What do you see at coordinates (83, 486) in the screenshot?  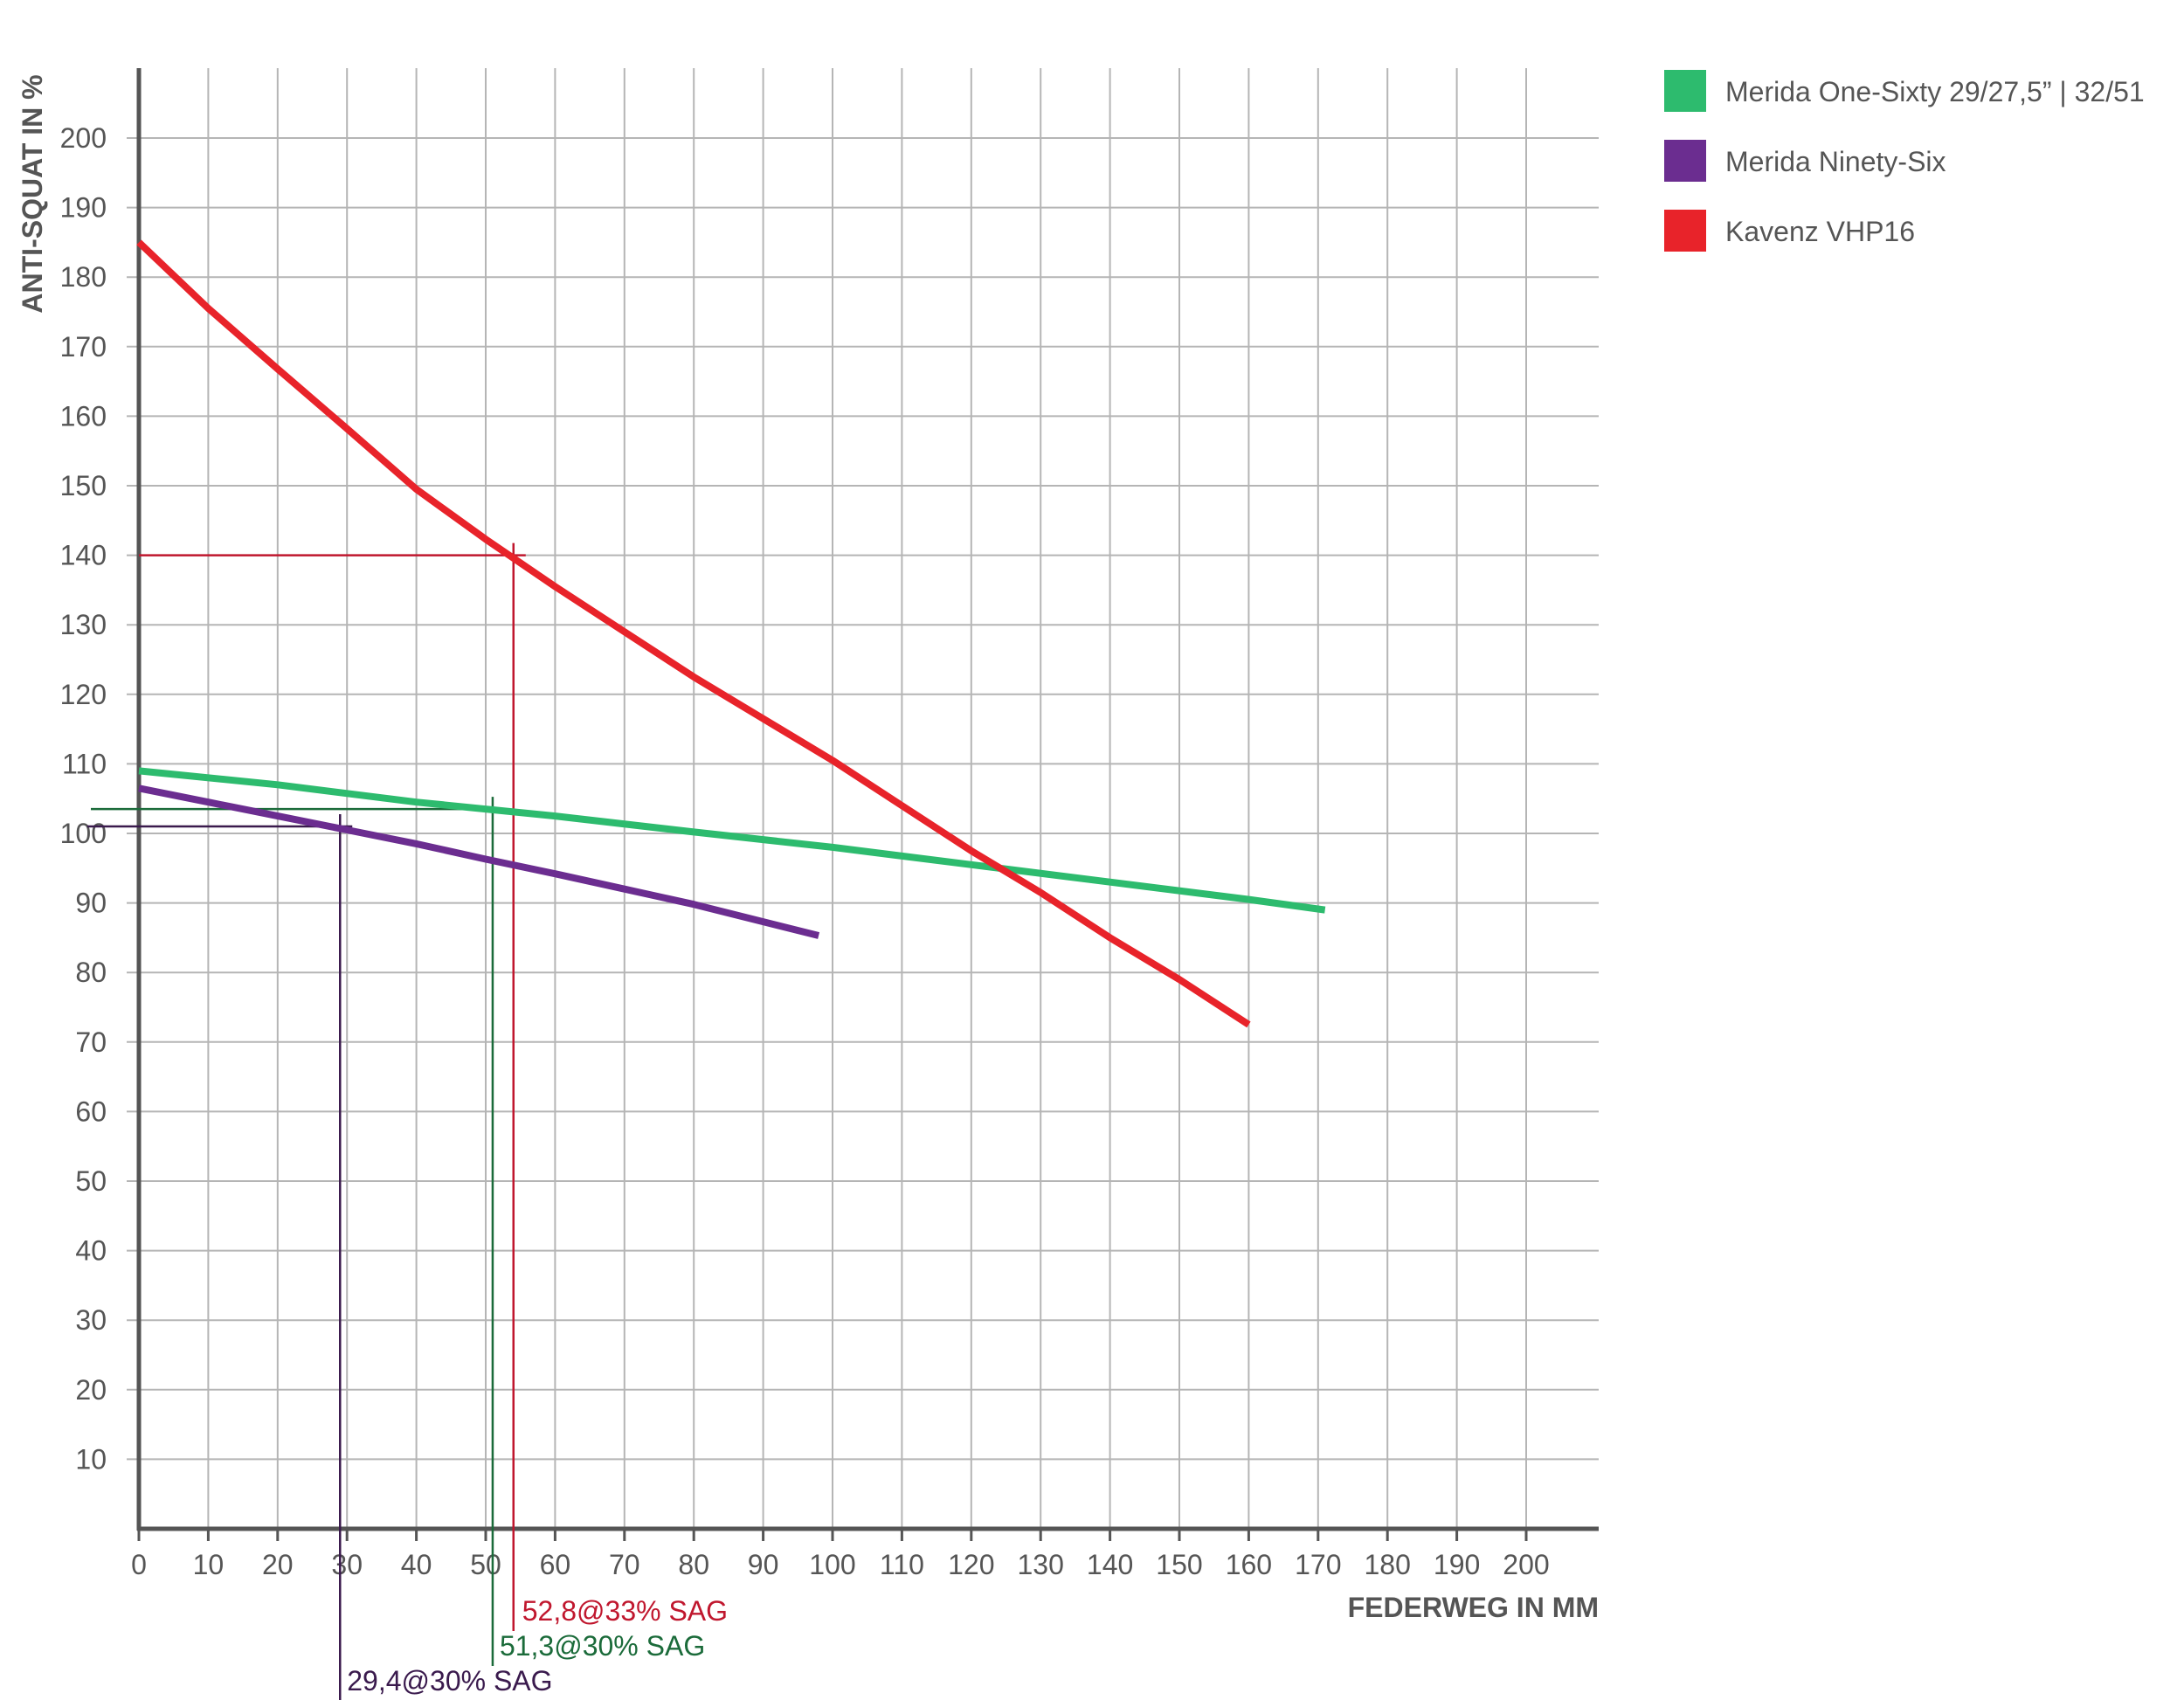 I see `y-tick-label: 150` at bounding box center [83, 486].